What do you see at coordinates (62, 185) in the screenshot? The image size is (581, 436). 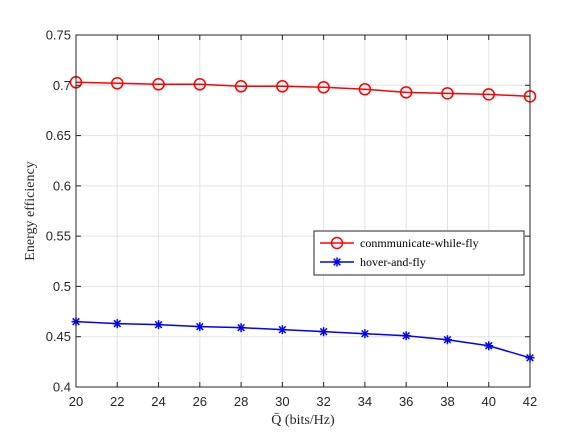 I see `y-tick-label: 0.6` at bounding box center [62, 185].